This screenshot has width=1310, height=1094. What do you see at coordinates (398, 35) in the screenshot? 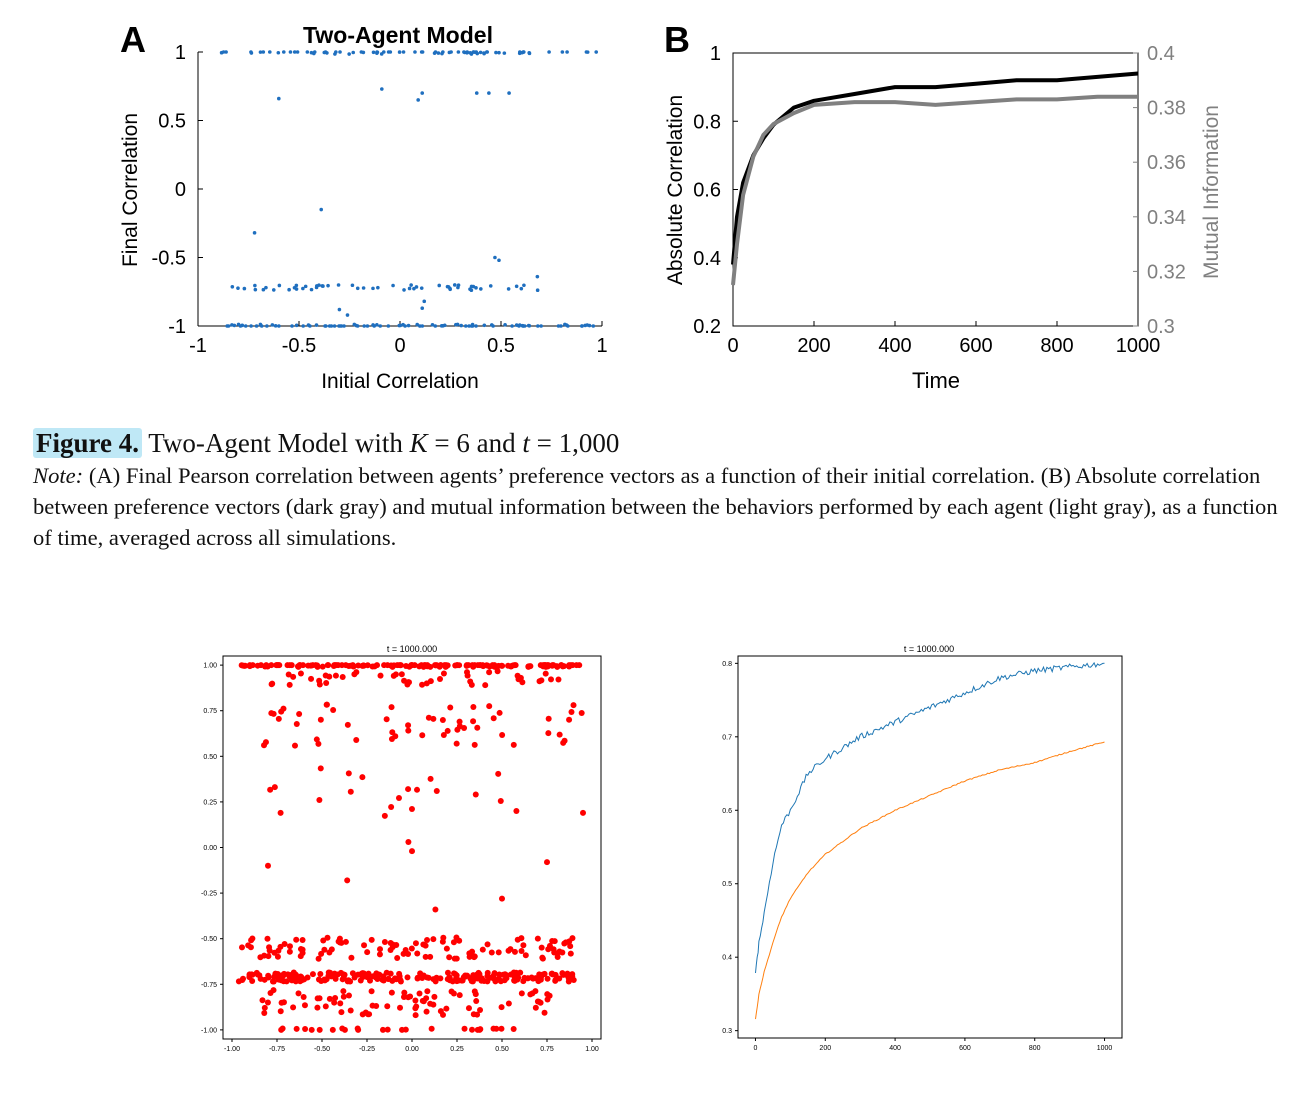
I see `panel-a-title: Two-Agent Model` at bounding box center [398, 35].